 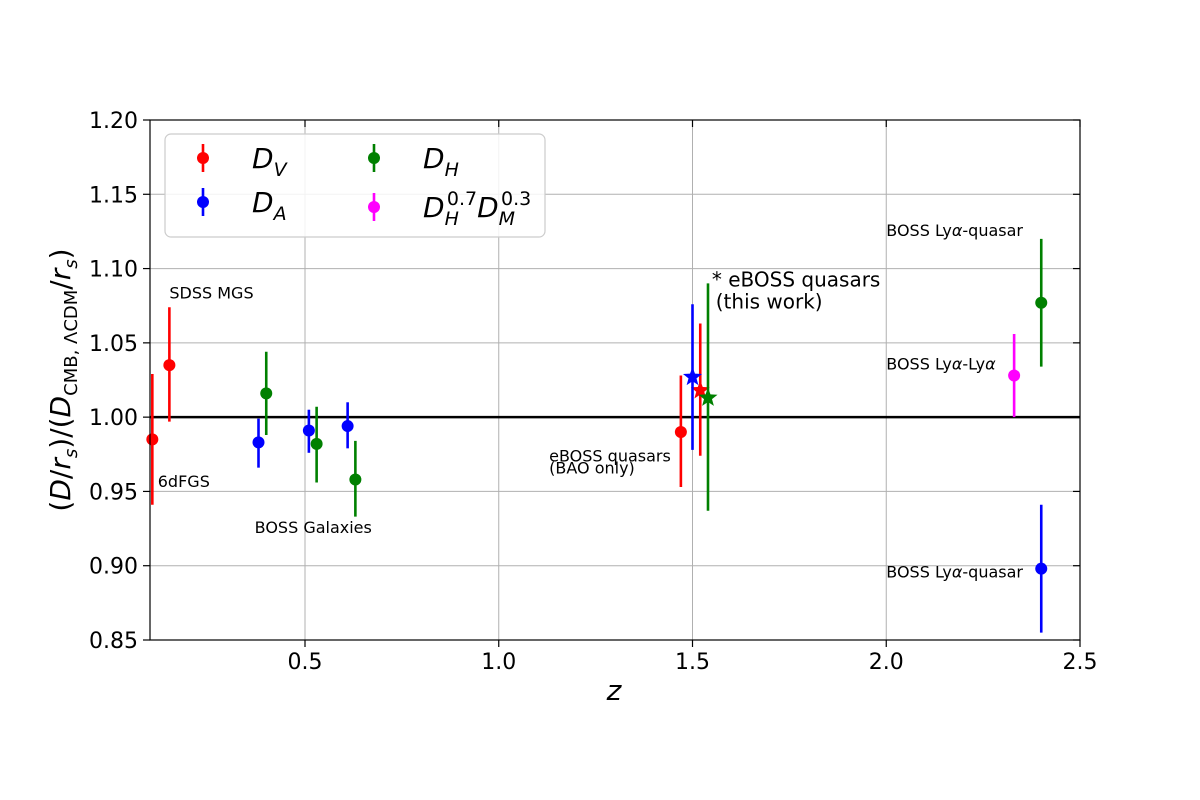 What do you see at coordinates (242, 205) in the screenshot?
I see `legend-item: DA` at bounding box center [242, 205].